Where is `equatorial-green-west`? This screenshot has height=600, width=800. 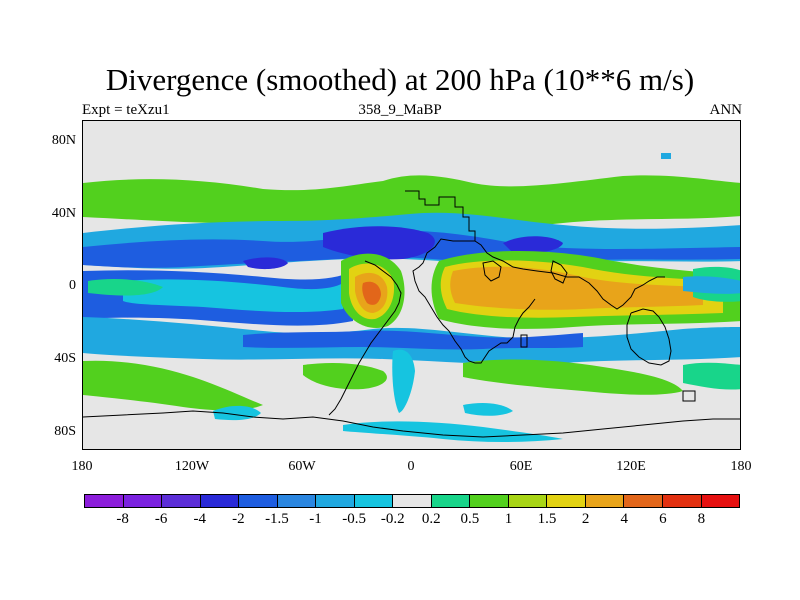
equatorial-green-west is located at coordinates (125, 287).